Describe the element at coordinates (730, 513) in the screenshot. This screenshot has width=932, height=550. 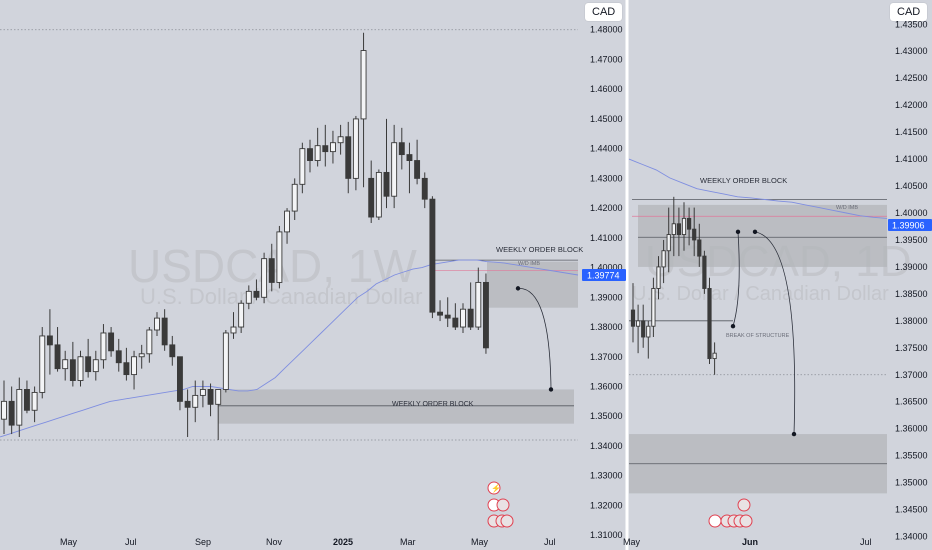
I see `right-event-icons` at that location.